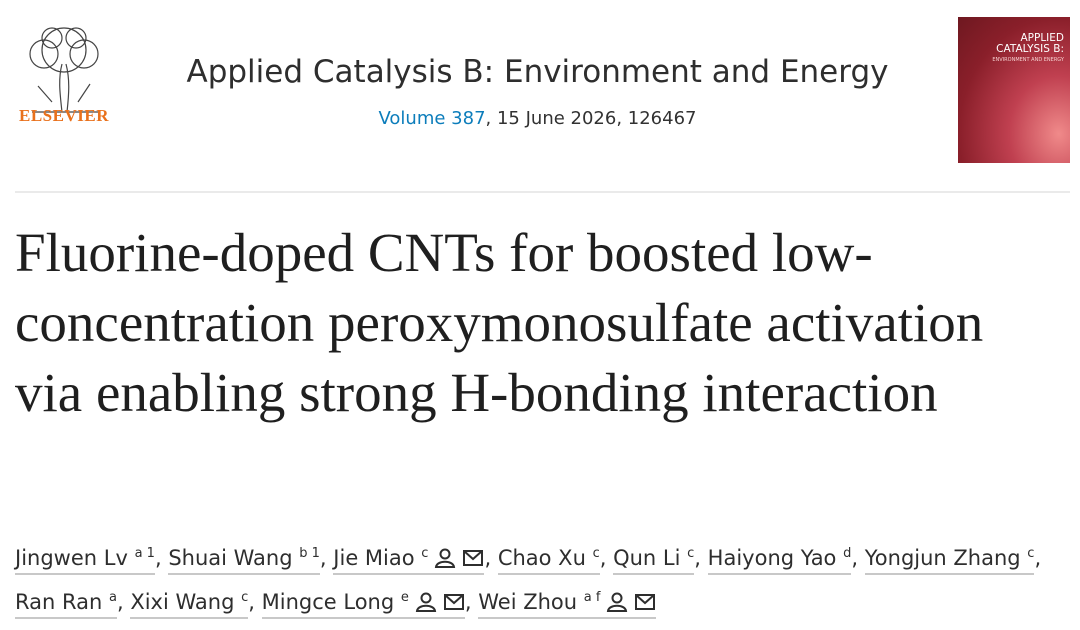  Describe the element at coordinates (591, 118) in the screenshot. I see `issue-info: , 15 June 2026, 126467` at that location.